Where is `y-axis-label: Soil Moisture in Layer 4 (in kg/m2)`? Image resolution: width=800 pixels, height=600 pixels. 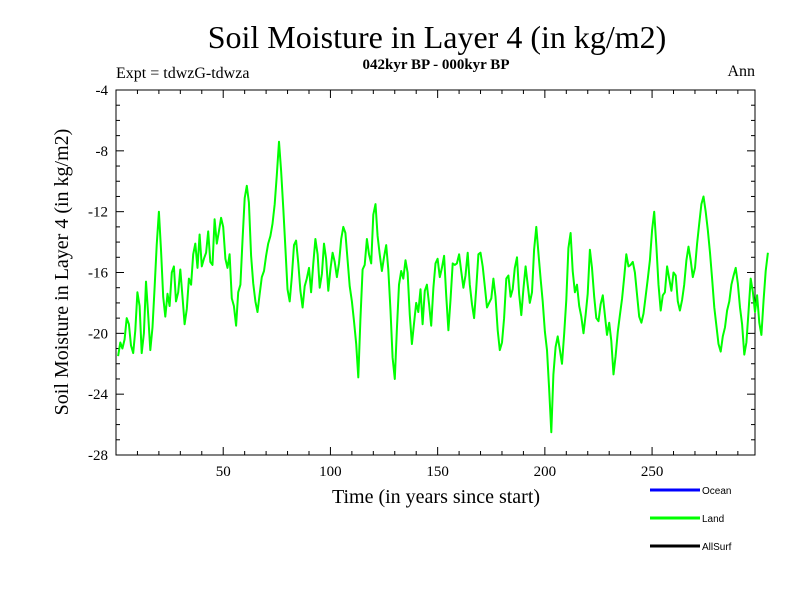 y-axis-label: Soil Moisture in Layer 4 (in kg/m2) is located at coordinates (62, 272).